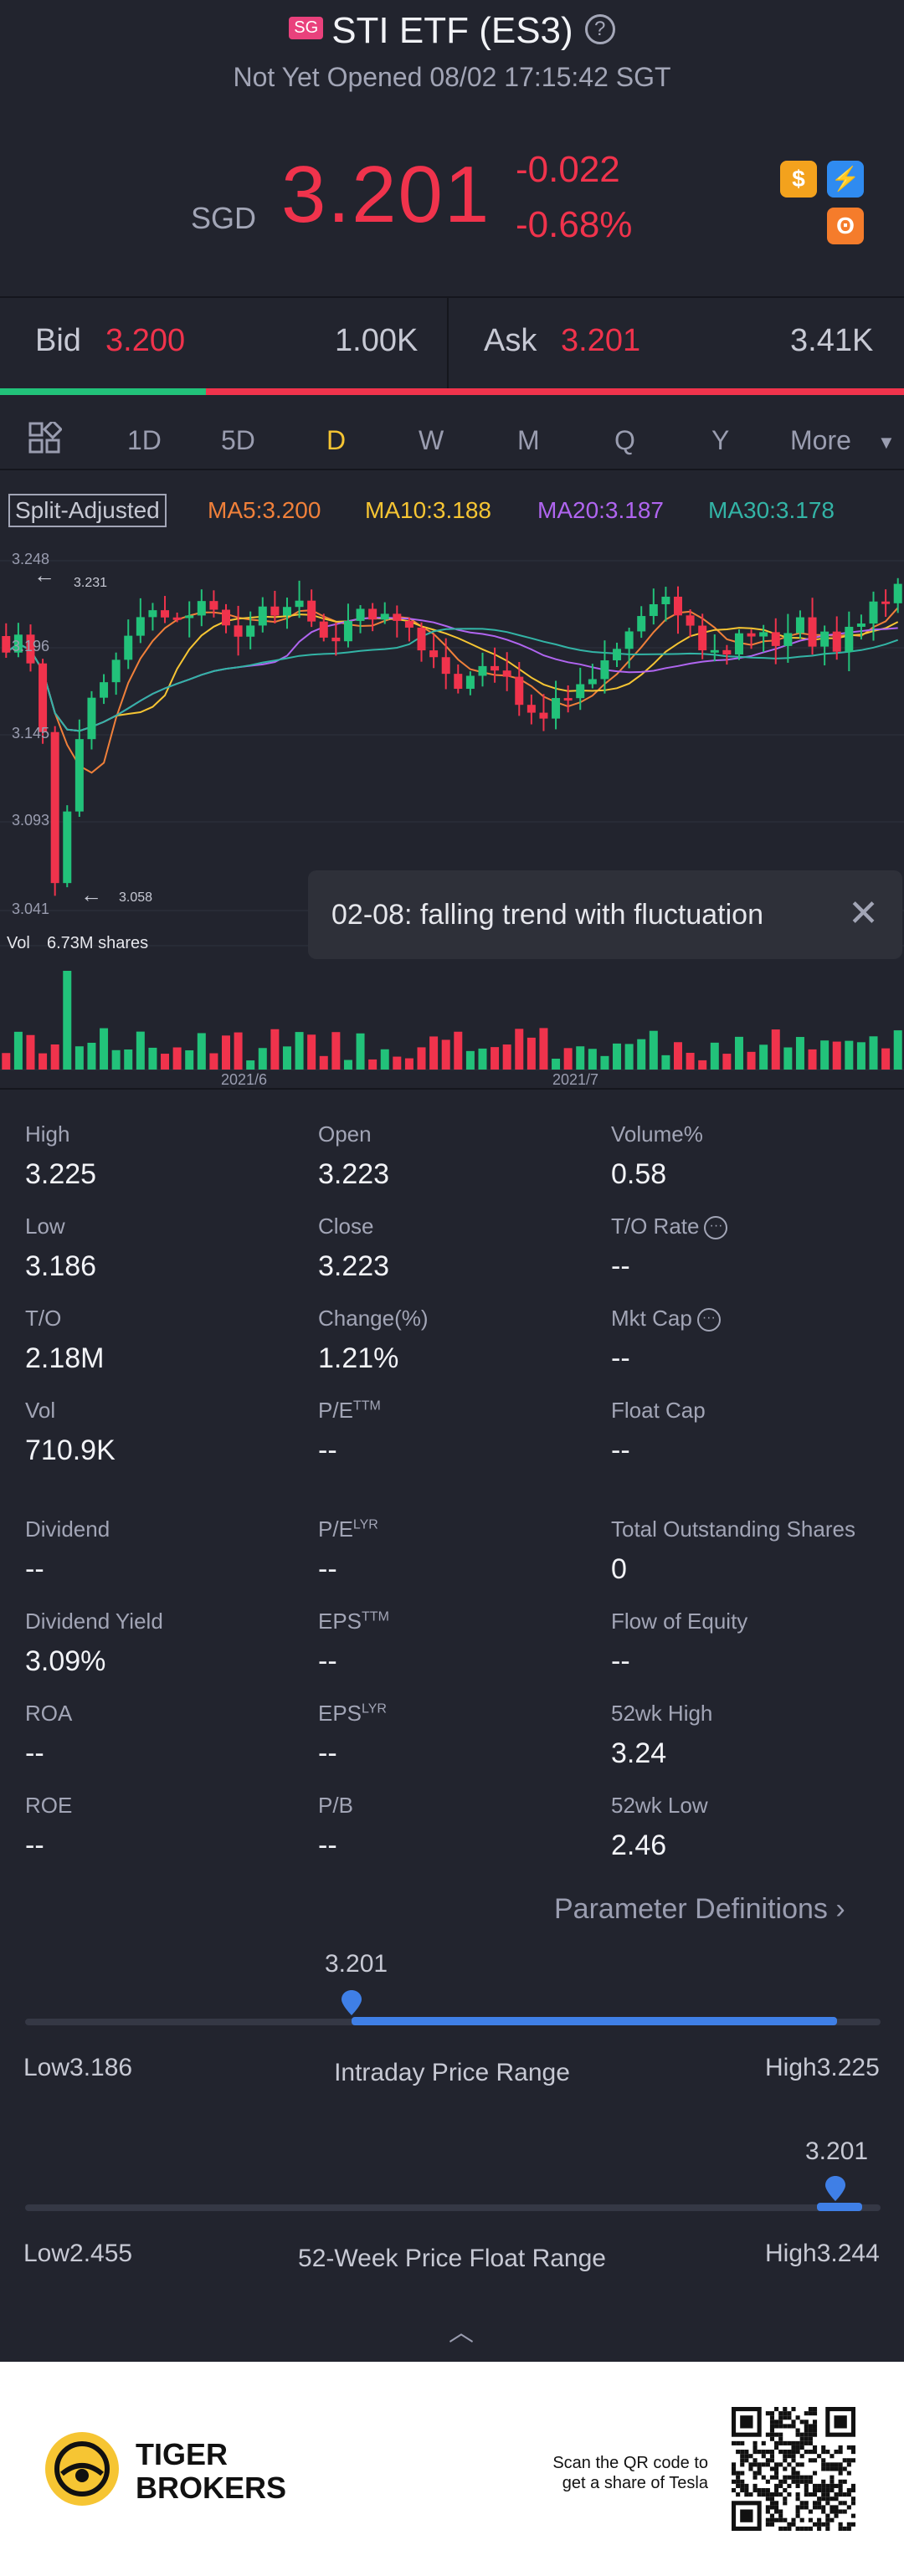 The image size is (904, 2576). Describe the element at coordinates (529, 440) in the screenshot. I see `tab-m: M` at that location.